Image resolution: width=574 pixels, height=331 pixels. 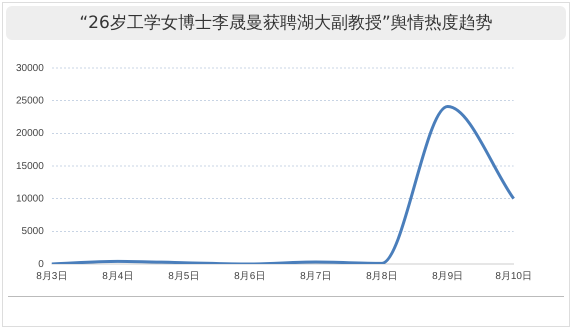 What do you see at coordinates (118, 276) in the screenshot?
I see `x-tick-label: 8月4日` at bounding box center [118, 276].